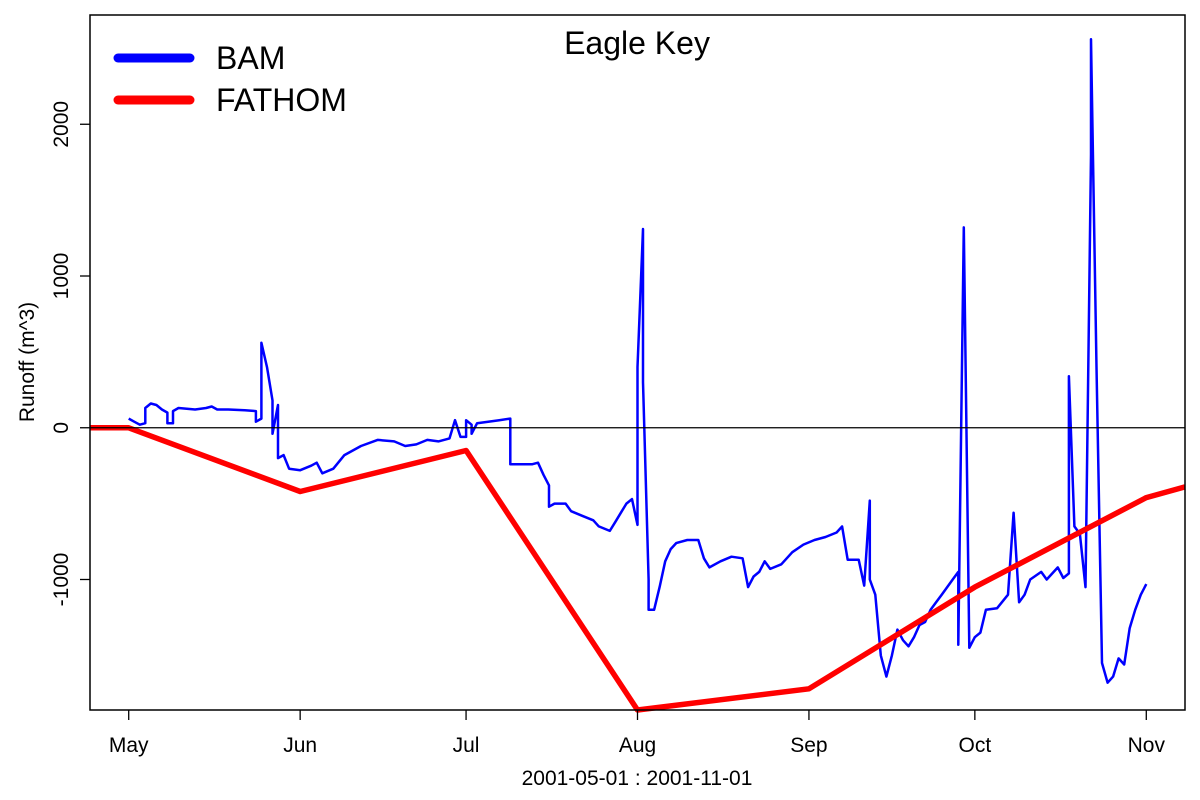 The width and height of the screenshot is (1200, 800). What do you see at coordinates (1147, 745) in the screenshot?
I see `x-tick-label: Nov` at bounding box center [1147, 745].